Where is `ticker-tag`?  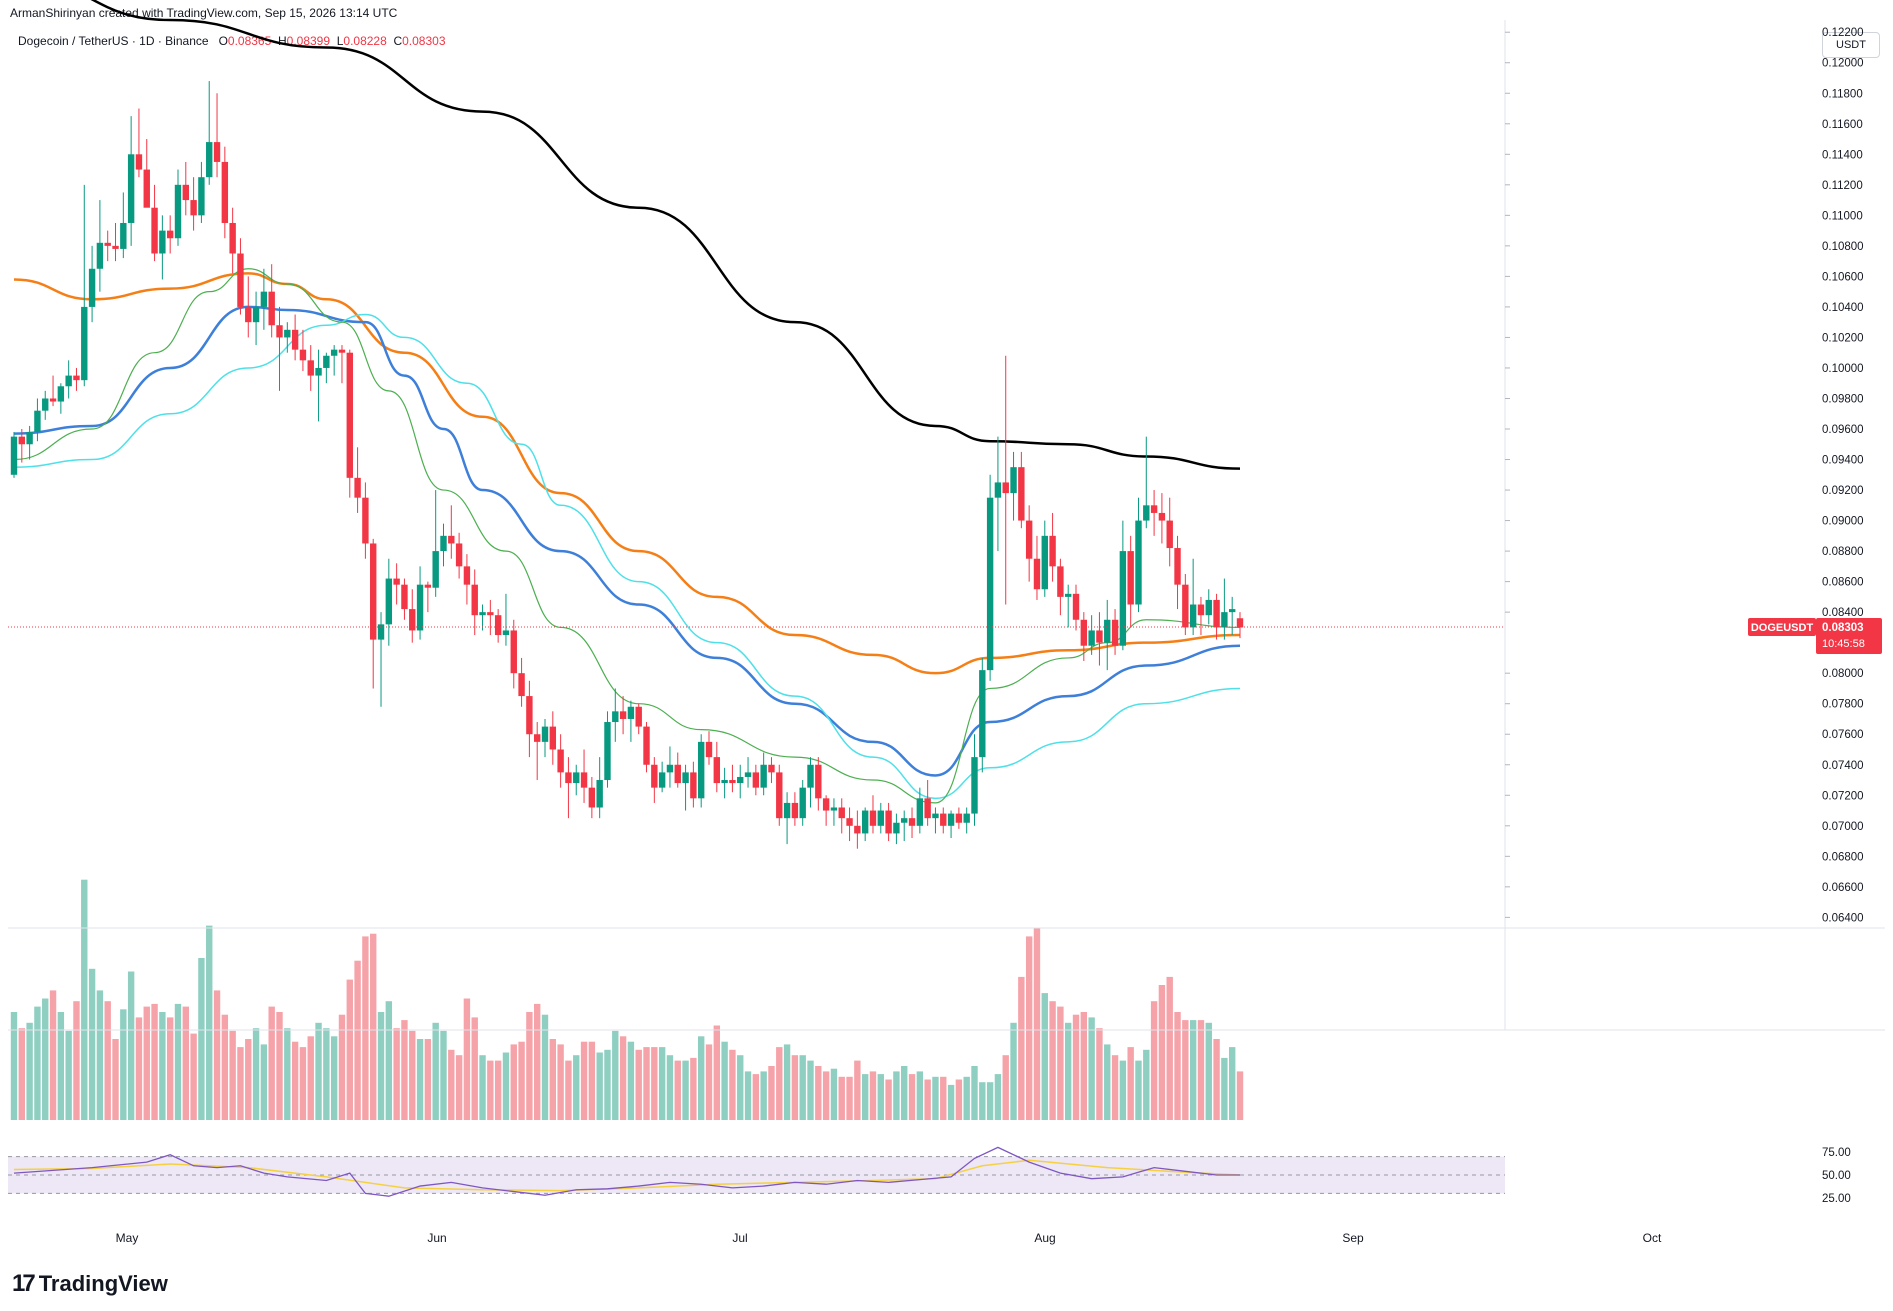 ticker-tag is located at coordinates (1782, 626).